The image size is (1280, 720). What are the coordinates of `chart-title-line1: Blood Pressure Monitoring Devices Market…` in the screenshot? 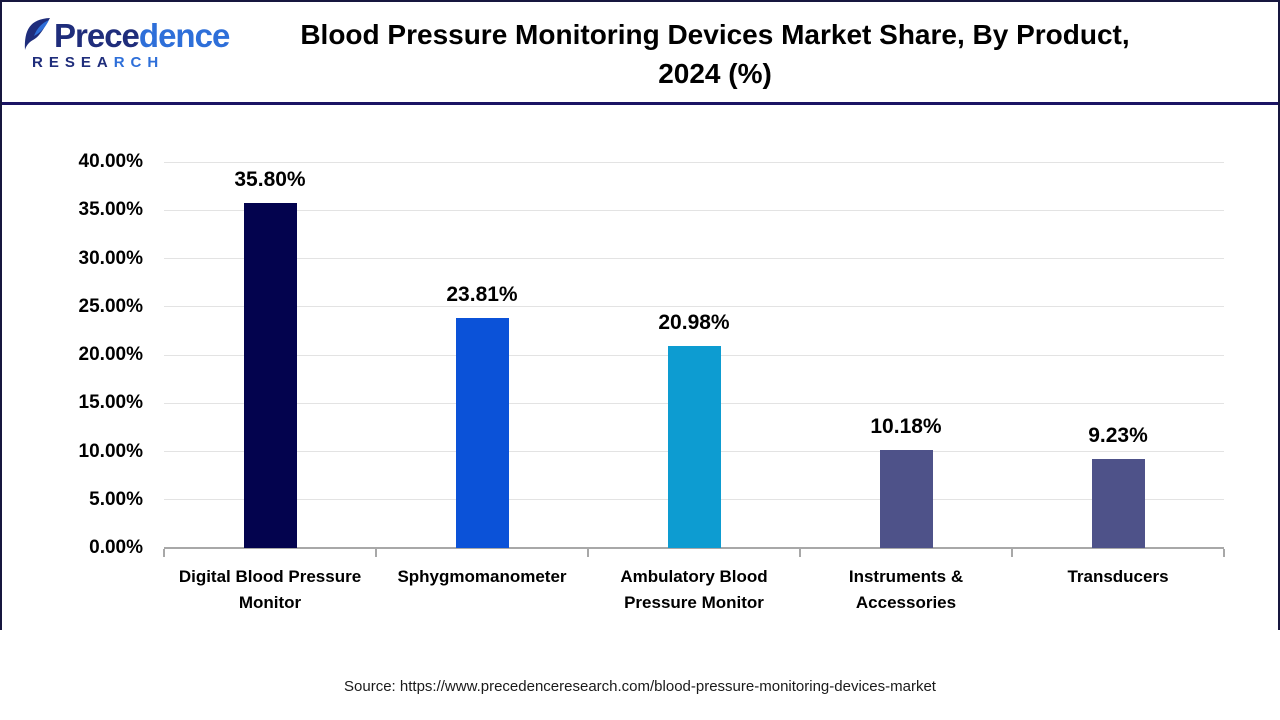 It's located at (715, 34).